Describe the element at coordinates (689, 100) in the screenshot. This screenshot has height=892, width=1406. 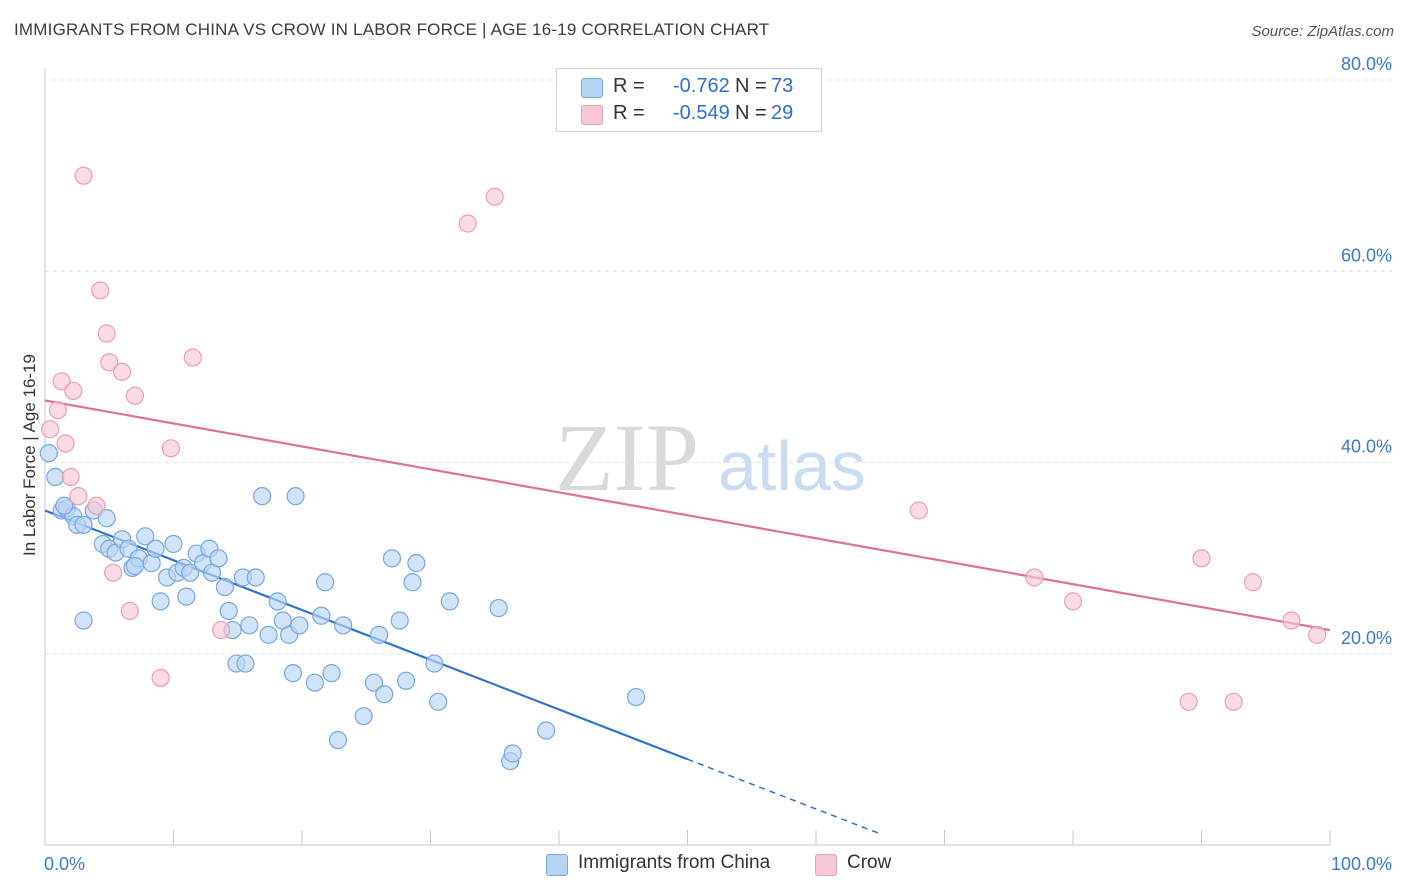
I see `stats-box: R = -0.762 N = 73 R = -0.549 N = 29` at that location.